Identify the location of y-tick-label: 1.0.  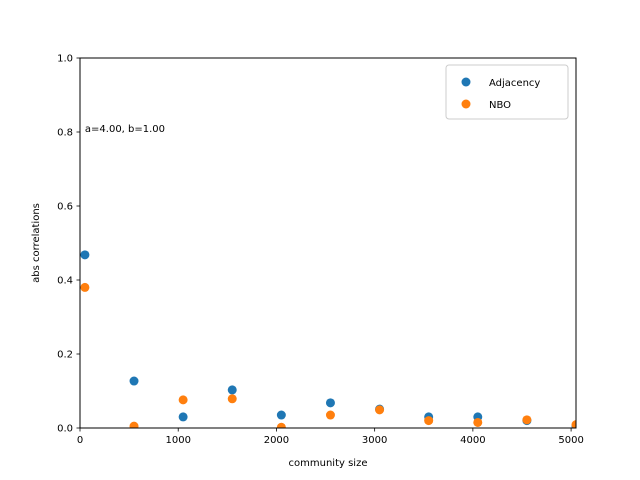
(65, 59).